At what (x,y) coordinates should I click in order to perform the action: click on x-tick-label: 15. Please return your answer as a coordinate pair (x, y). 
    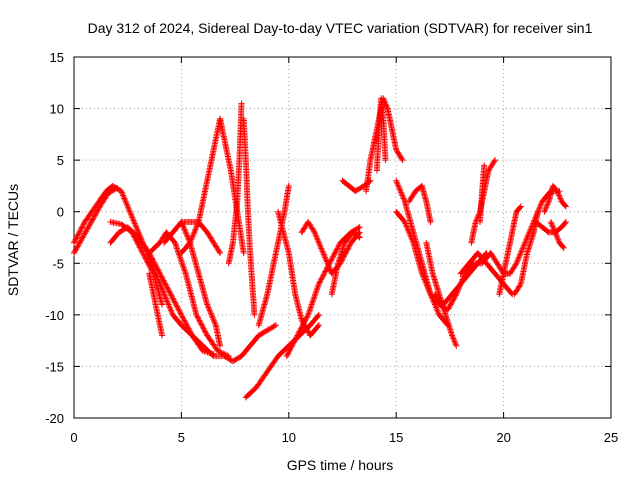
    Looking at the image, I should click on (396, 437).